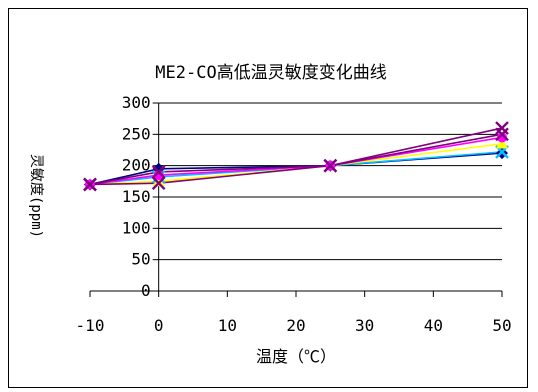  I want to click on x-tick-label: 20, so click(295, 325).